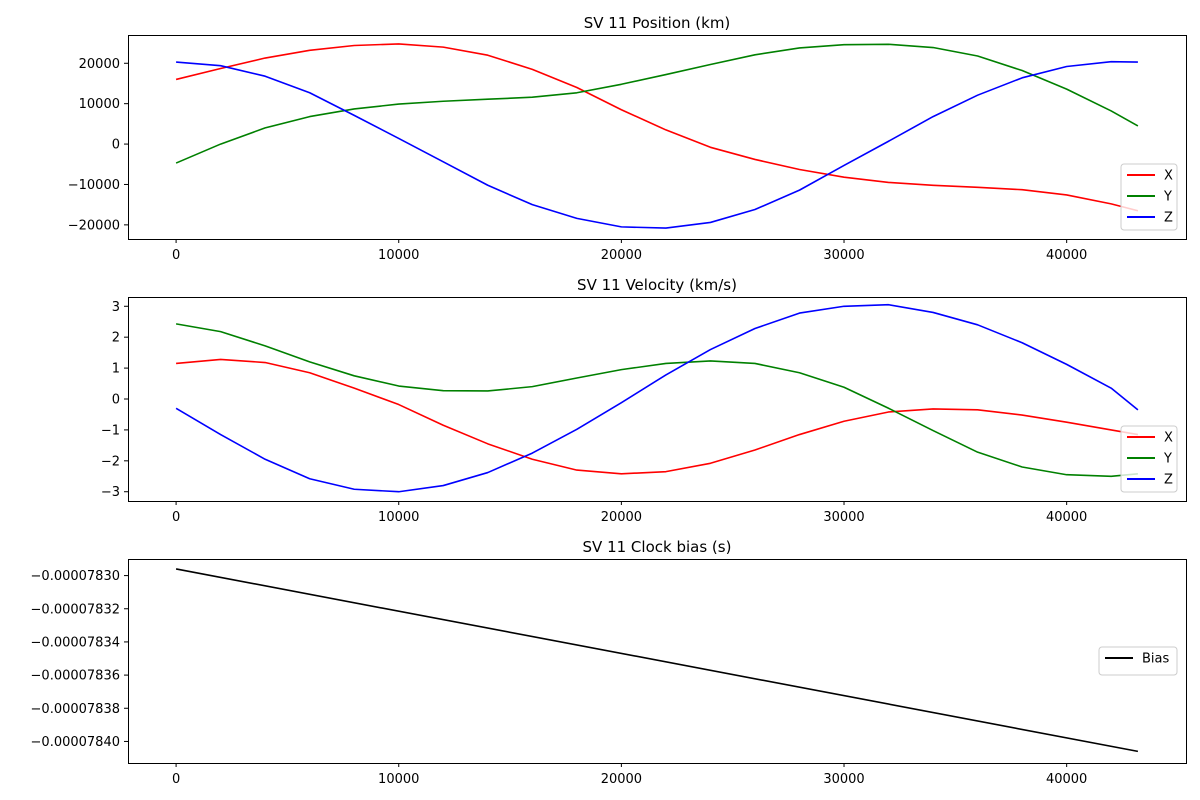 The image size is (1200, 800). I want to click on y-tick-label: −0.00007832, so click(75, 609).